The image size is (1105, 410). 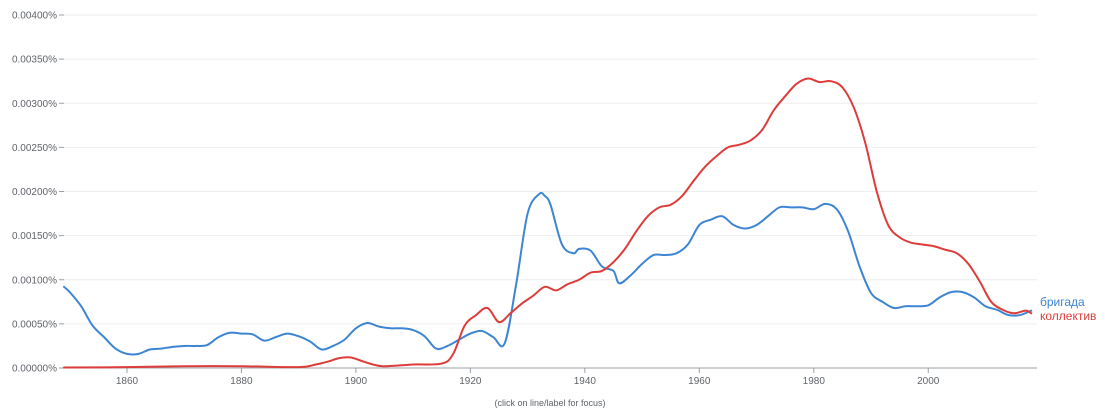 What do you see at coordinates (550, 377) in the screenshot?
I see `x-axis: 1860 1880 1900 1920 1940 1960 1980 2000` at bounding box center [550, 377].